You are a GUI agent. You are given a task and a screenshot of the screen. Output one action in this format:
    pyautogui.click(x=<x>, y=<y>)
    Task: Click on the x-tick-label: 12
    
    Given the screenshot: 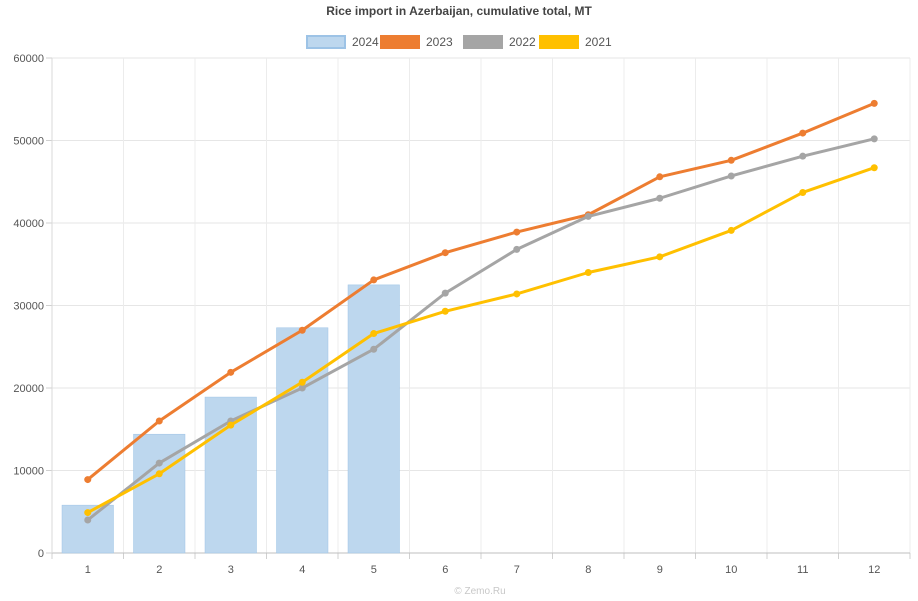 What is the action you would take?
    pyautogui.click(x=874, y=570)
    